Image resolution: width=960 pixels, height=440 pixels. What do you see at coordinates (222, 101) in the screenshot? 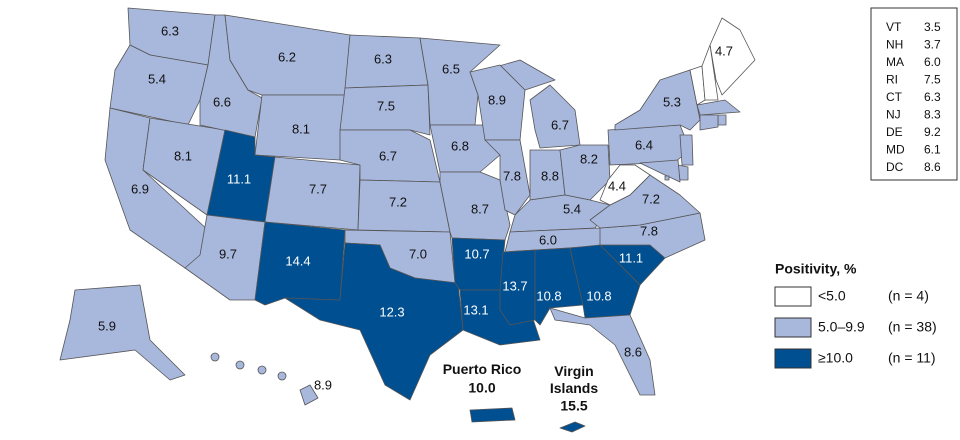
I see `state-value: 6.6` at bounding box center [222, 101].